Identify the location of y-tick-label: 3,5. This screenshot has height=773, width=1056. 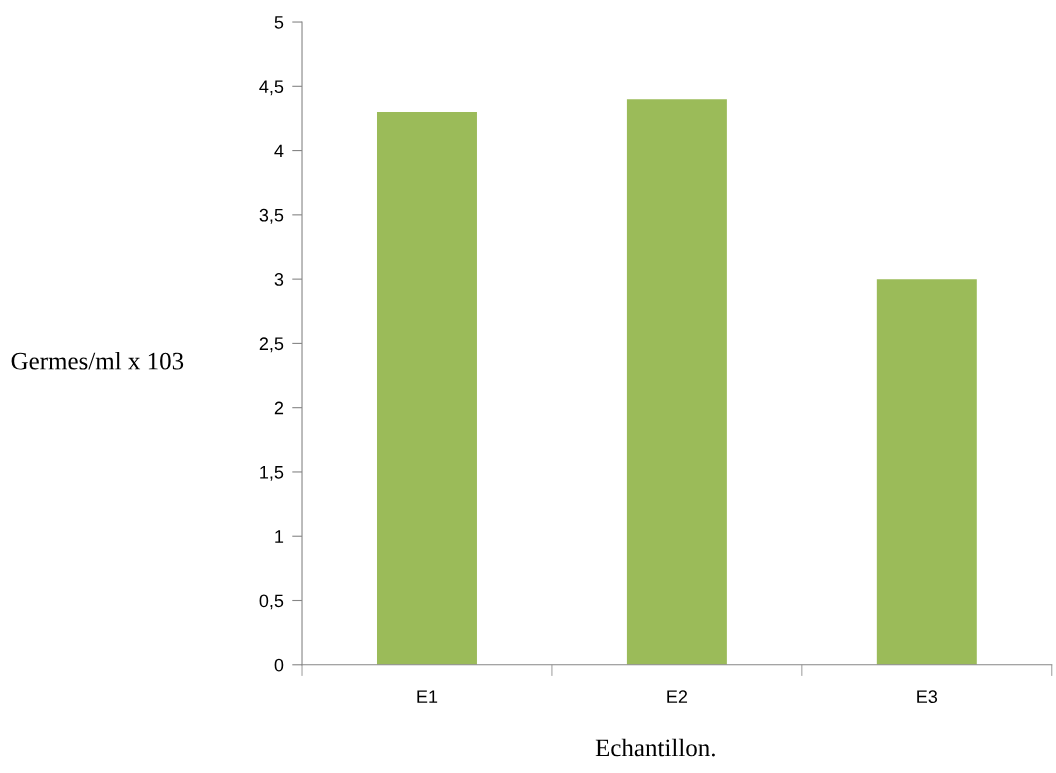
(271, 216).